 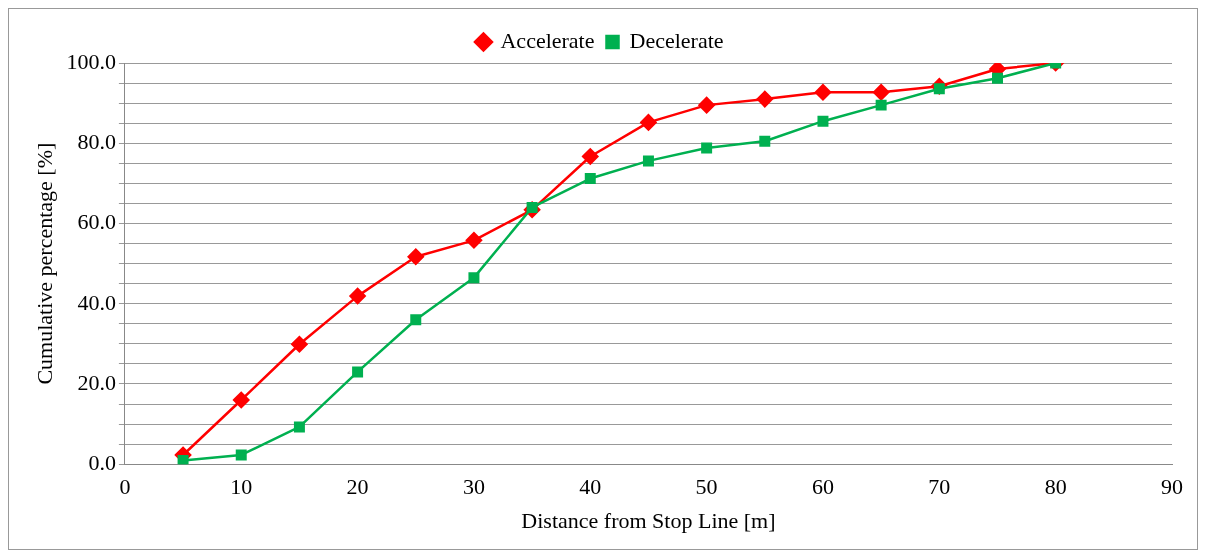 What do you see at coordinates (125, 487) in the screenshot?
I see `x-tick-label: 0` at bounding box center [125, 487].